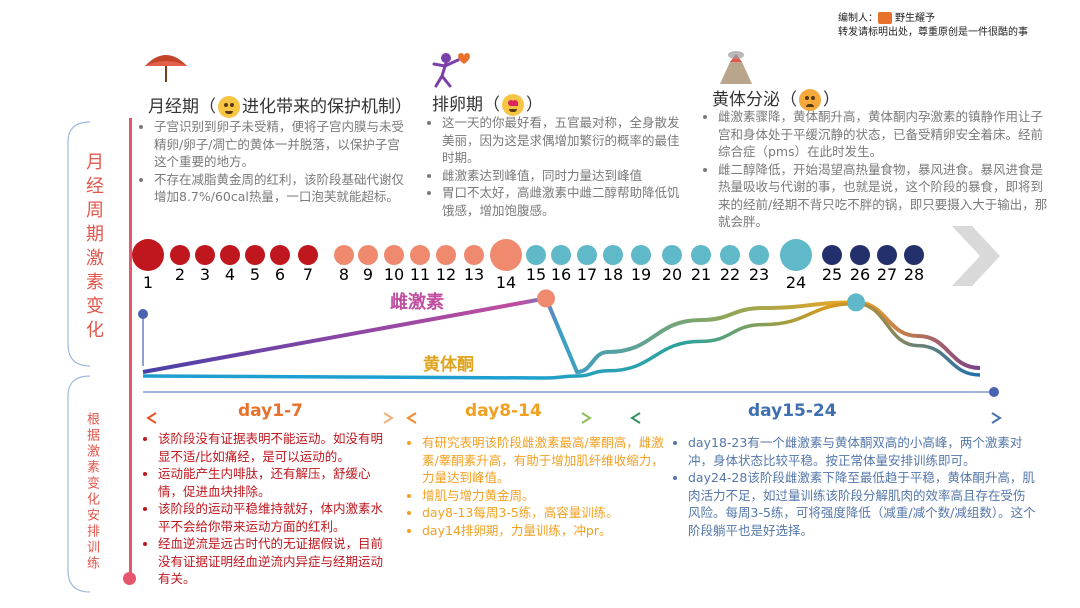 Image resolution: width=1080 pixels, height=608 pixels. Describe the element at coordinates (566, 176) in the screenshot. I see `desc-ovulation-item: 雌激素达到峰值，同时力量达到峰值` at that location.